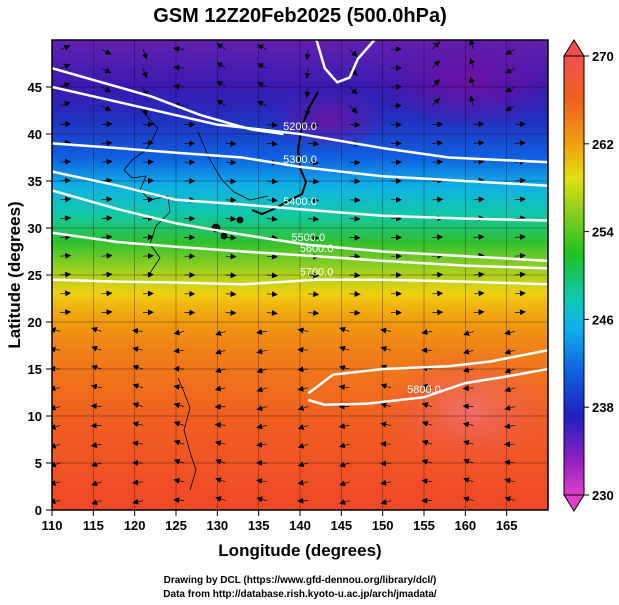  I want to click on colorbar-tick-label: 262, so click(603, 144).